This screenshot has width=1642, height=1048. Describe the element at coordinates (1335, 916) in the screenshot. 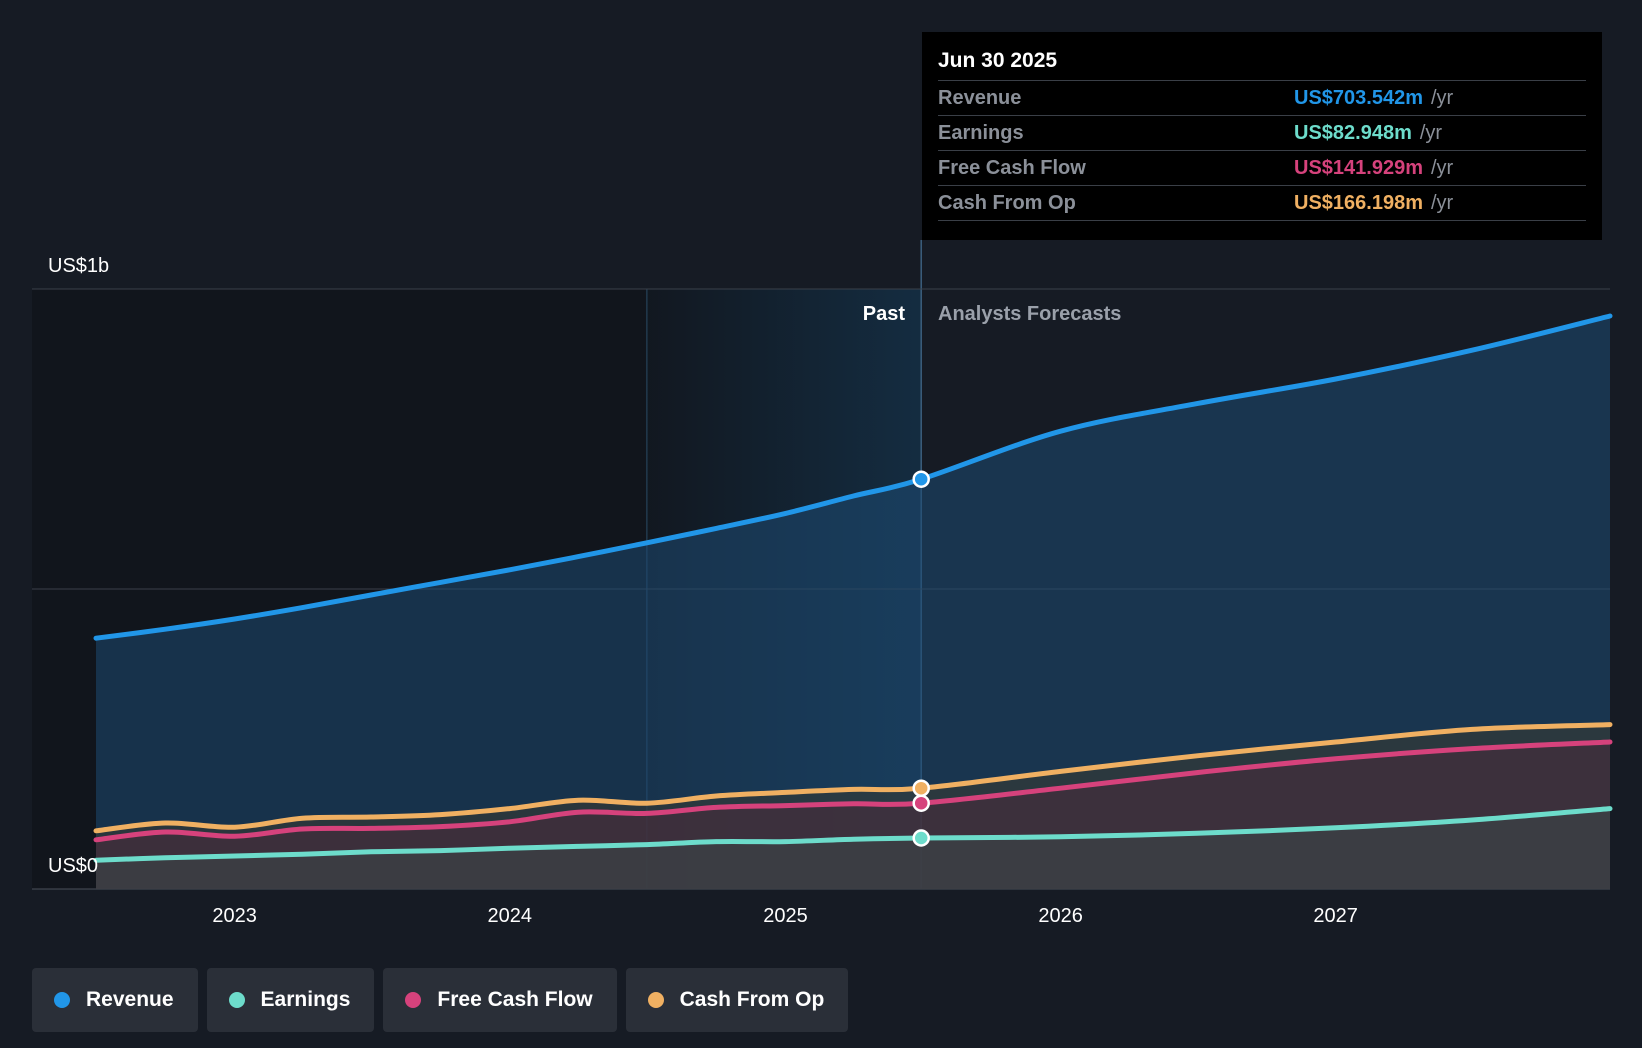

I see `x-tick-label: 2027` at that location.